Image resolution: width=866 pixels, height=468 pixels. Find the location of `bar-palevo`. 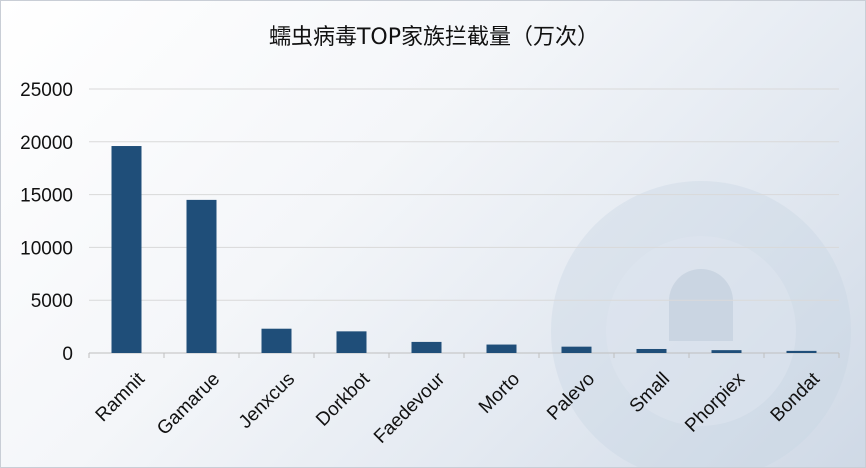

bar-palevo is located at coordinates (576, 349).